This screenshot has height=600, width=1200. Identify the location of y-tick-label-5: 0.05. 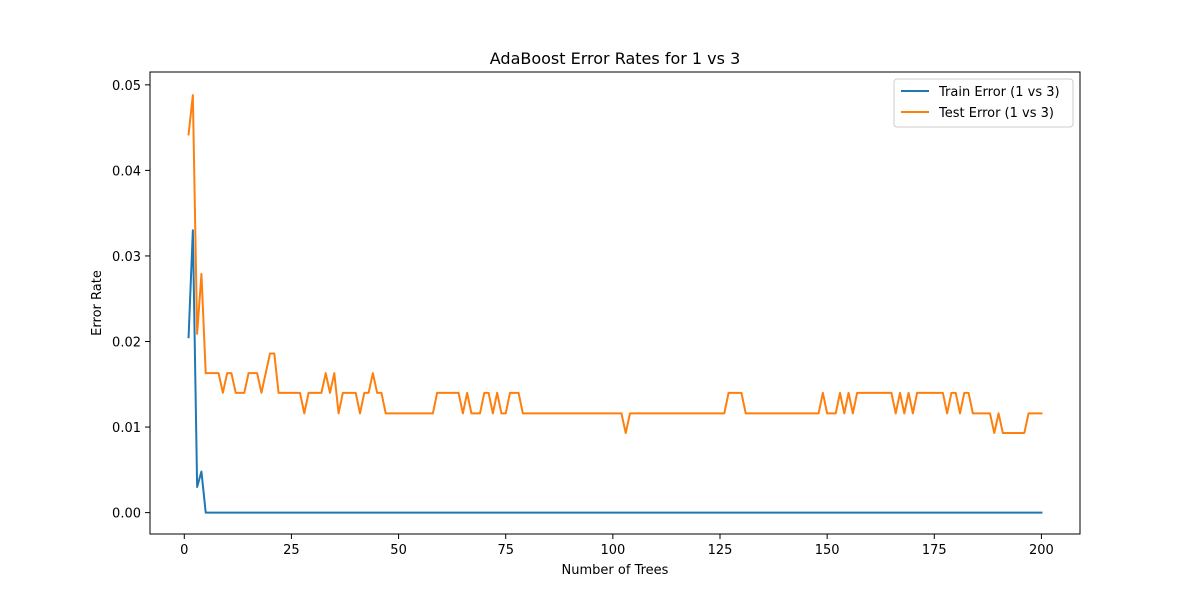
(126, 86).